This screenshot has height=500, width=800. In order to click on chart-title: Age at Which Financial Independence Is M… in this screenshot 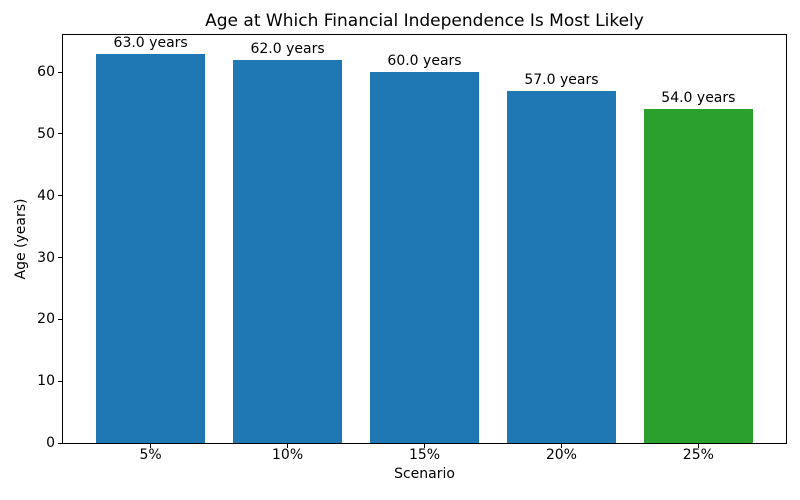, I will do `click(424, 21)`.